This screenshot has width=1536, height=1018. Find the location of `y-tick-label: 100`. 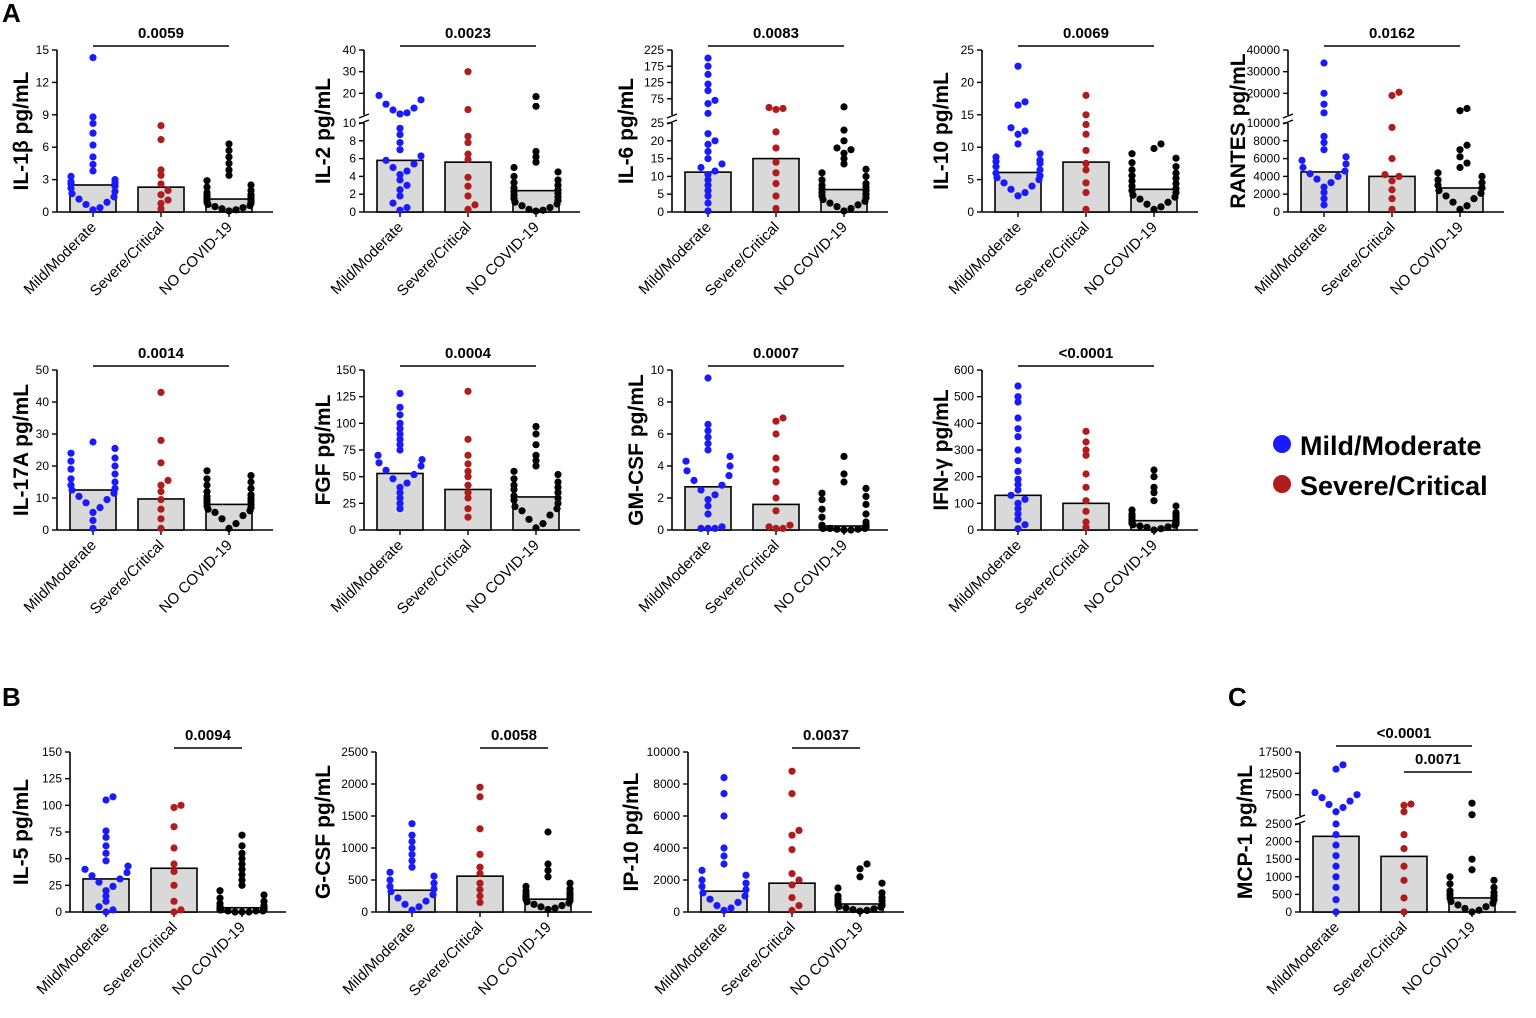

y-tick-label: 100 is located at coordinates (346, 423).